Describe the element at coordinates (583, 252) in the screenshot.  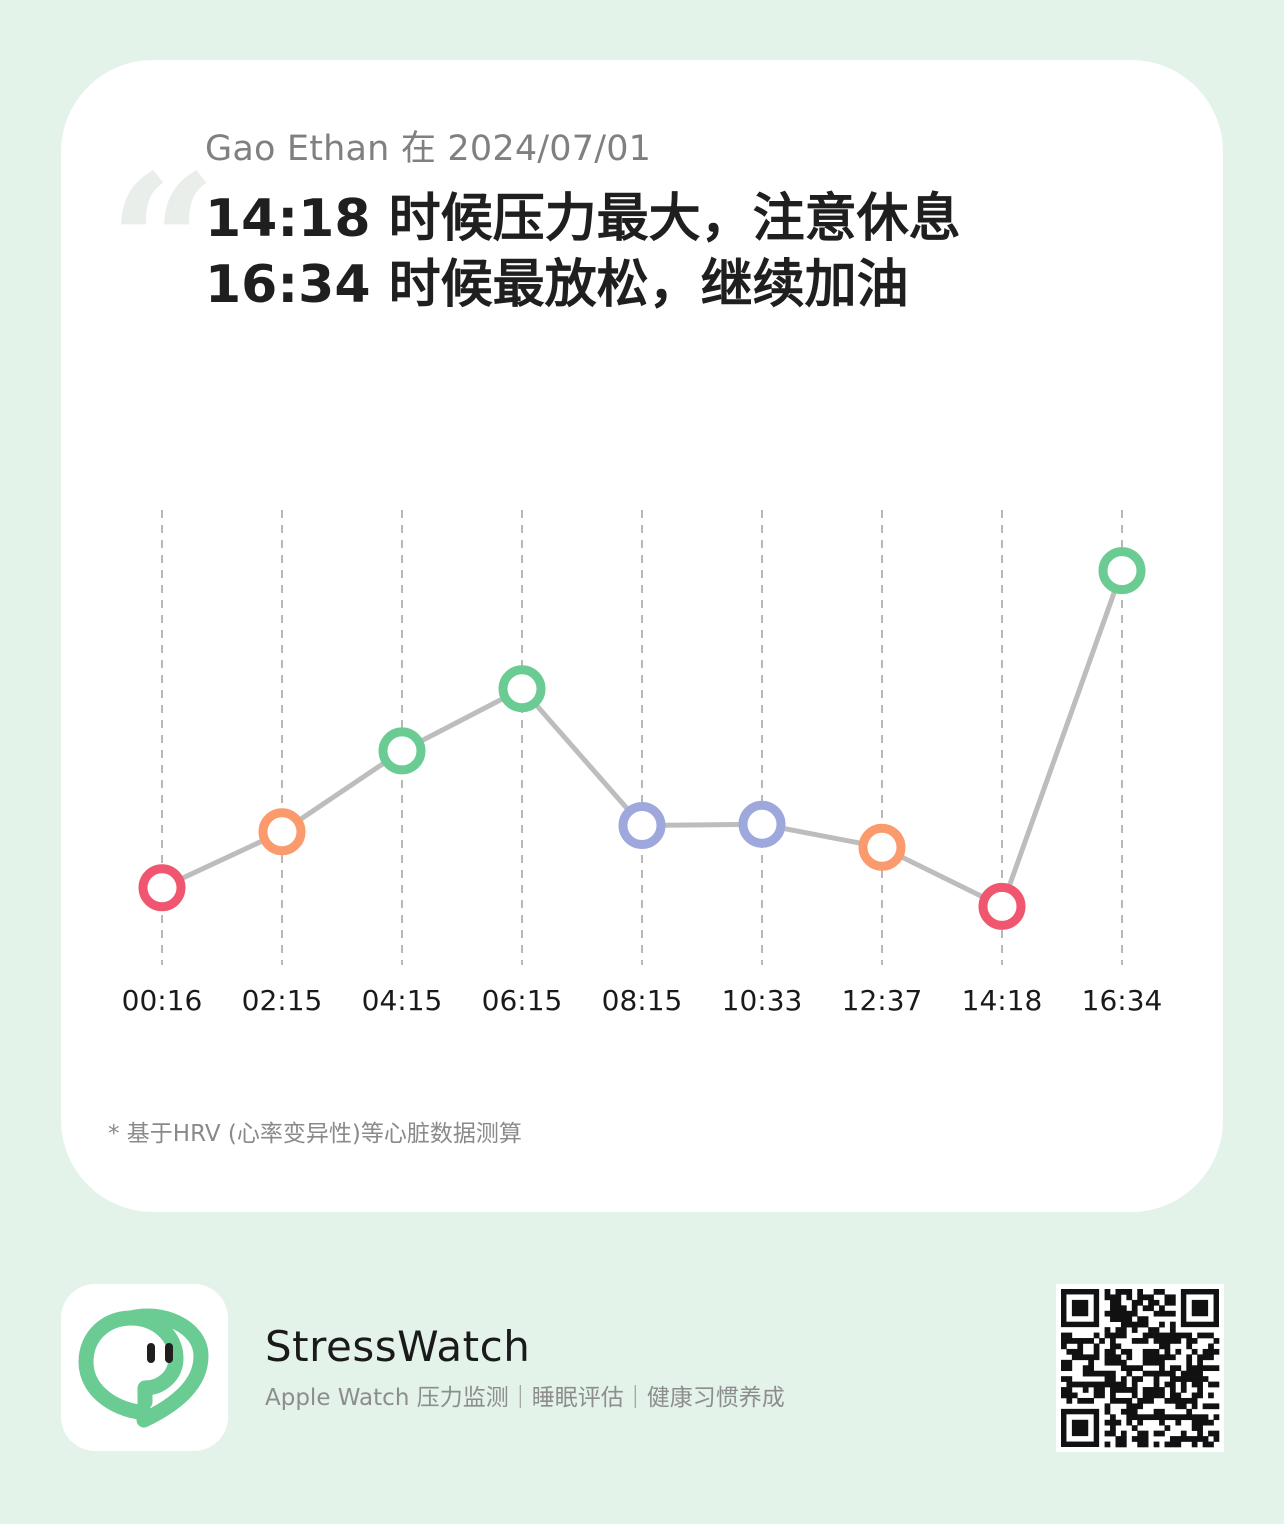
I see `summary-headline: 14:18 时候压力最大，注意休息 16:34 时候最放松，继续加油` at that location.